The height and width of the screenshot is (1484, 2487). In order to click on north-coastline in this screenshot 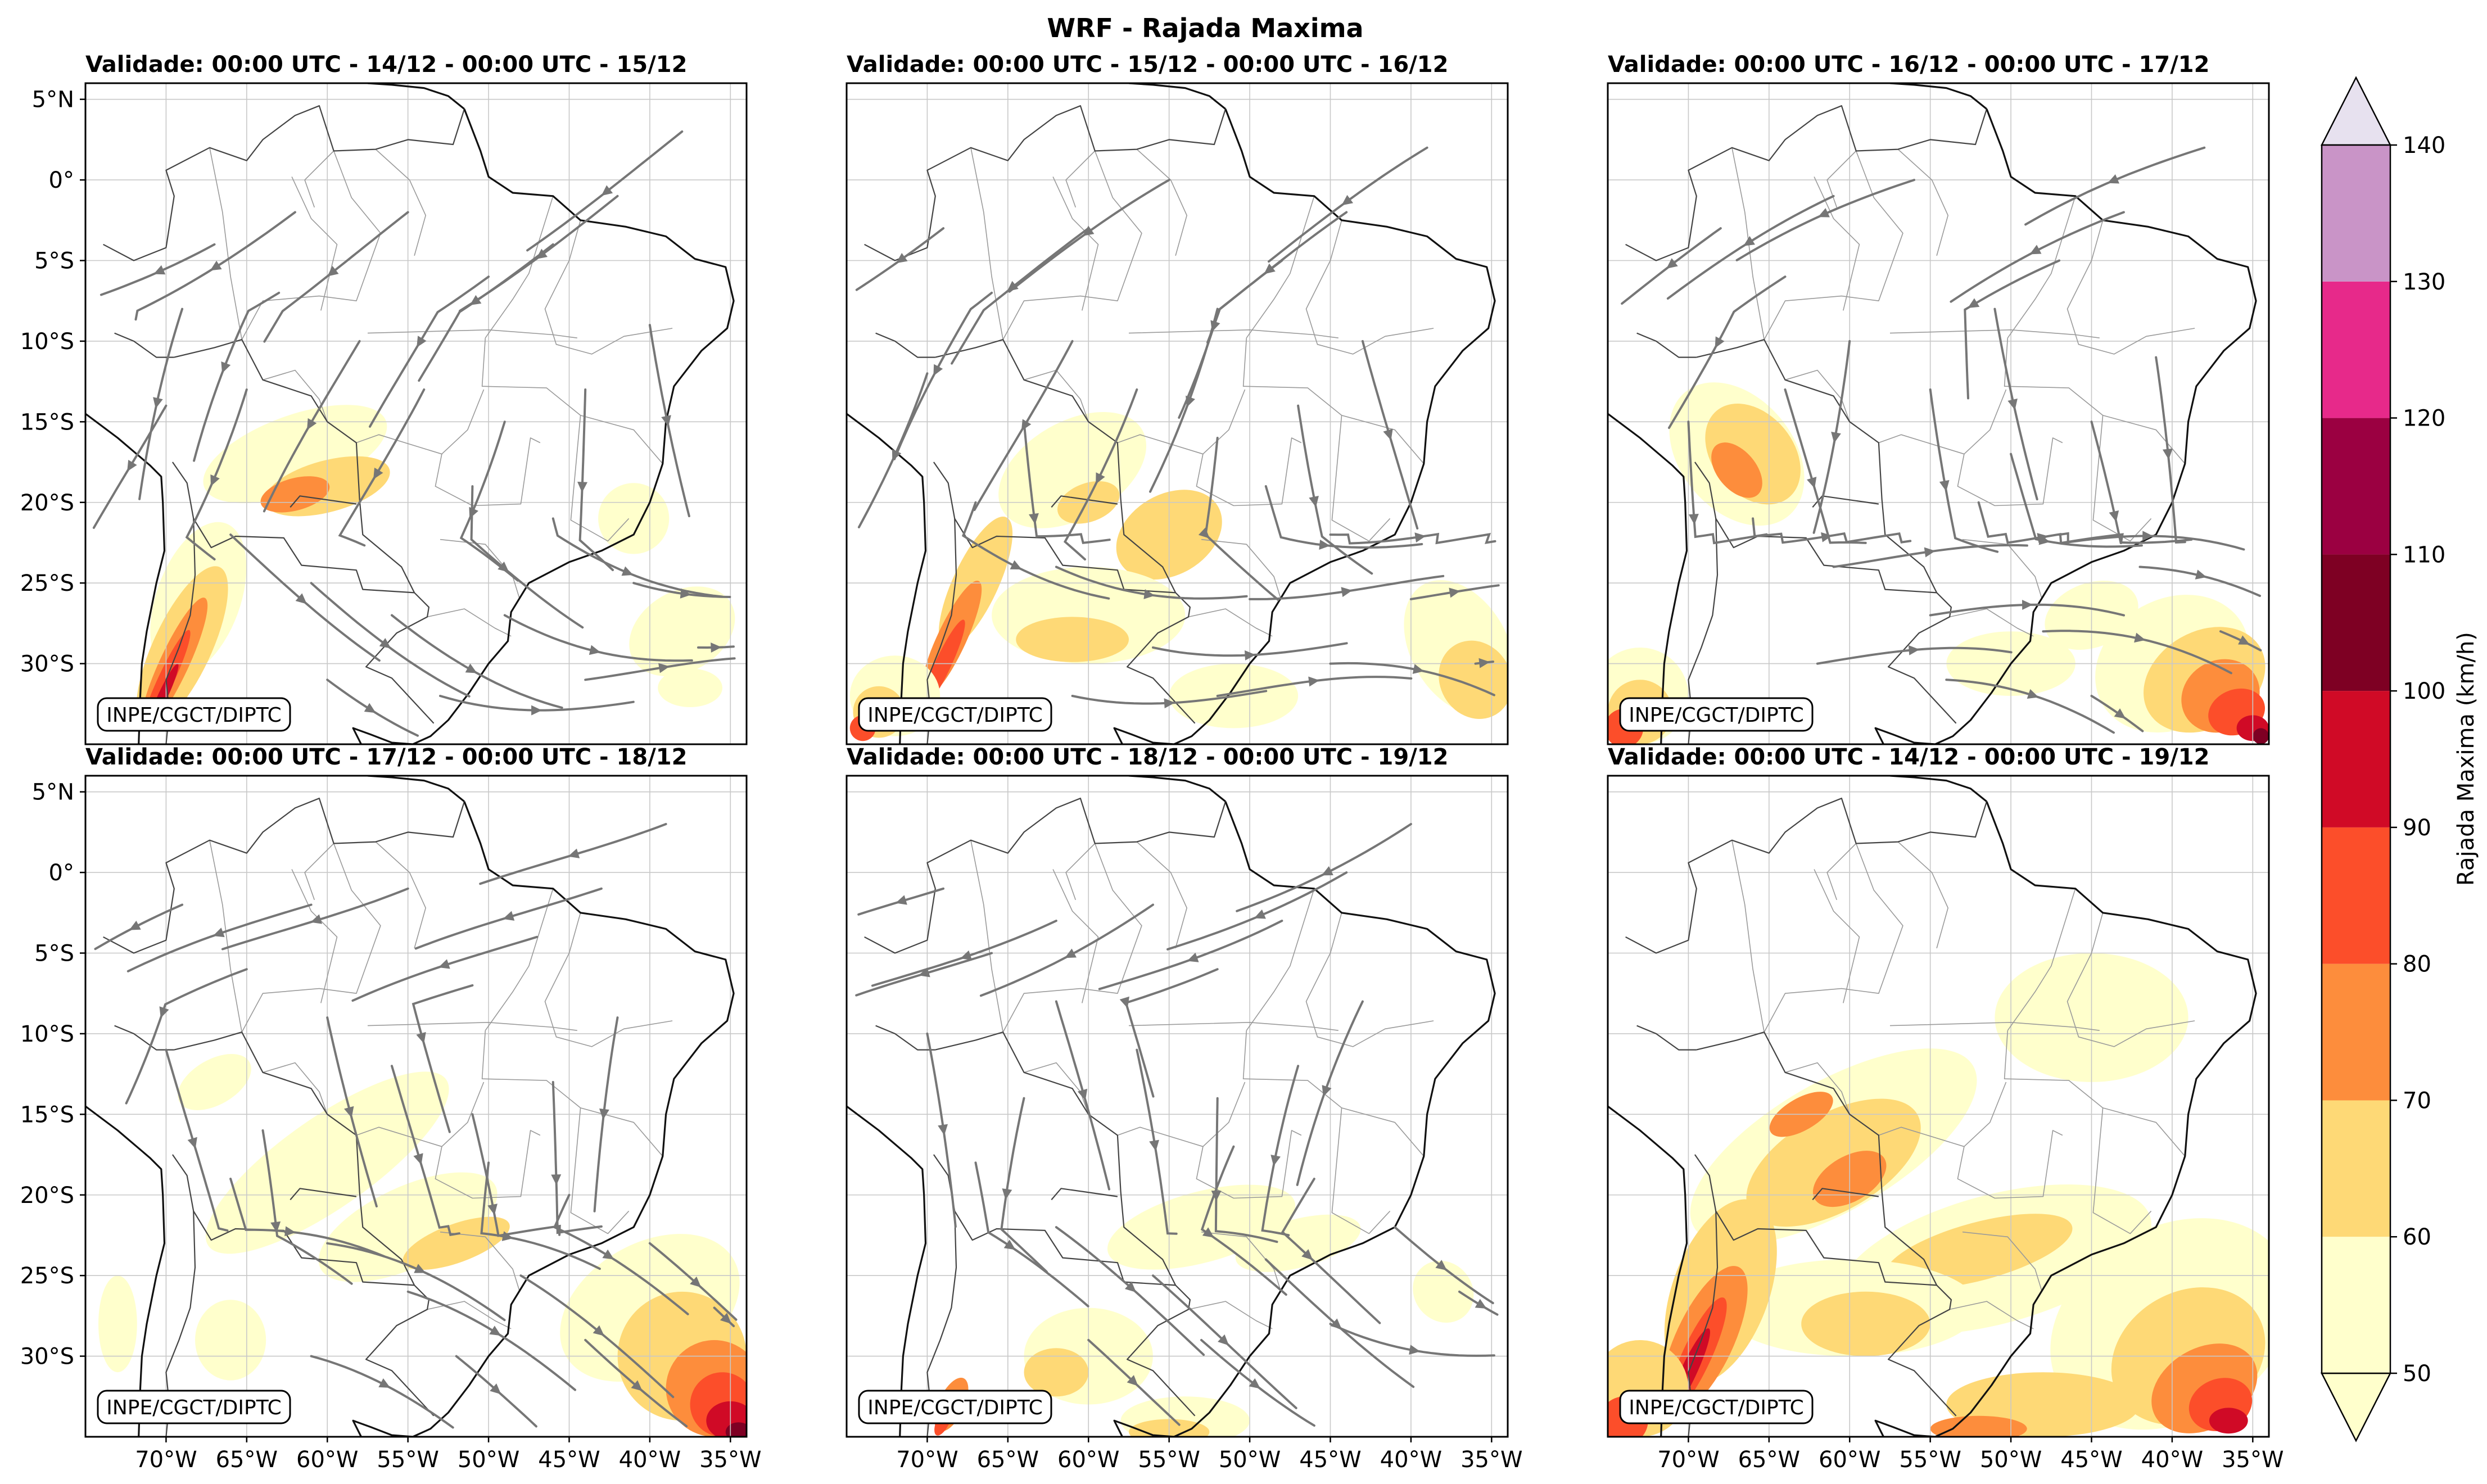, I will do `click(1177, 789)`.